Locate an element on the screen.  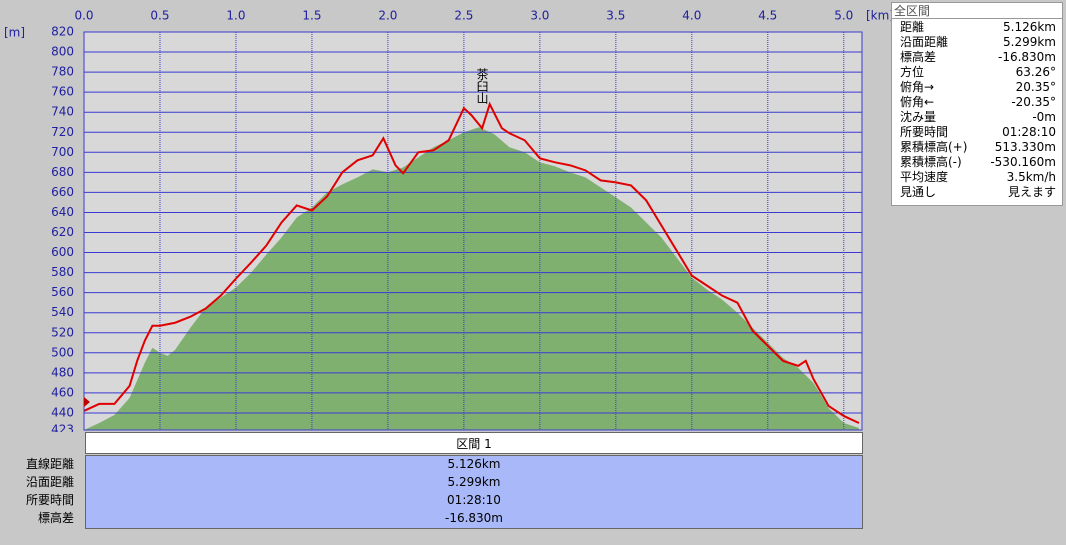
summary-row: 累積標高(+) 513.330m is located at coordinates (977, 147).